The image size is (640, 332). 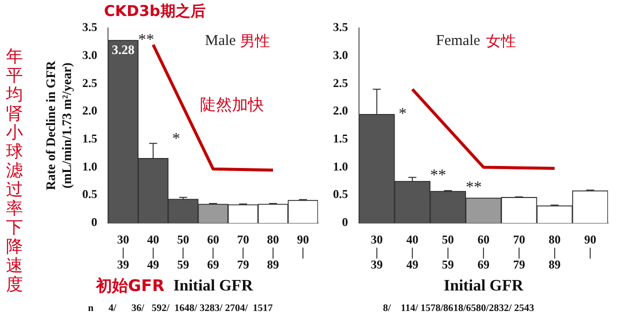 I want to click on annotation: 女性, so click(x=501, y=41).